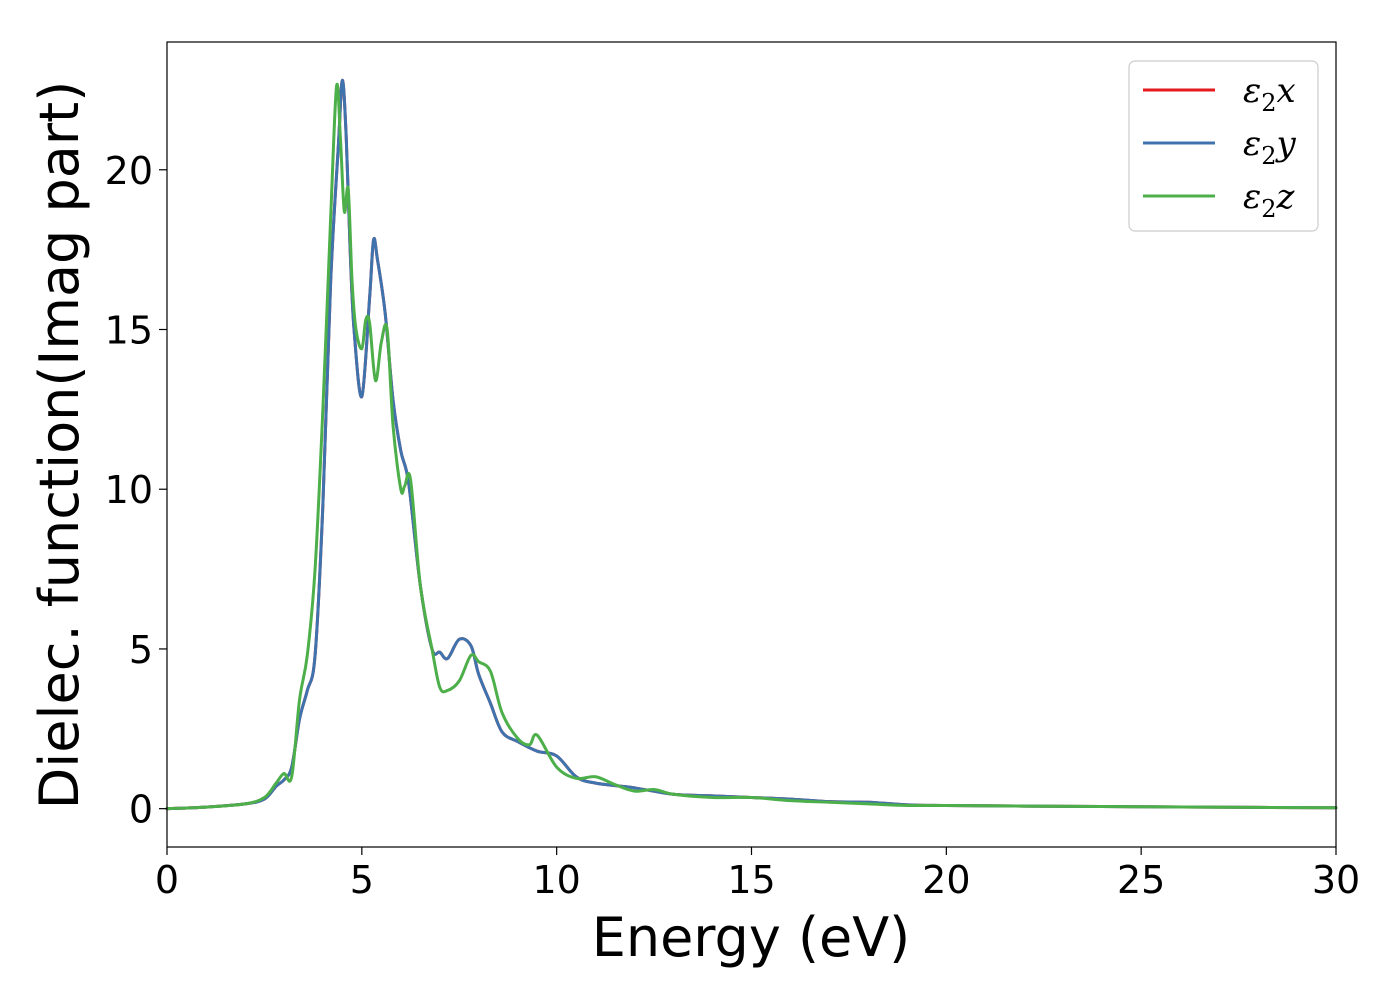 The image size is (1400, 1000). Describe the element at coordinates (59, 445) in the screenshot. I see `y-axis-label: Dielec. function(Imag part)` at that location.